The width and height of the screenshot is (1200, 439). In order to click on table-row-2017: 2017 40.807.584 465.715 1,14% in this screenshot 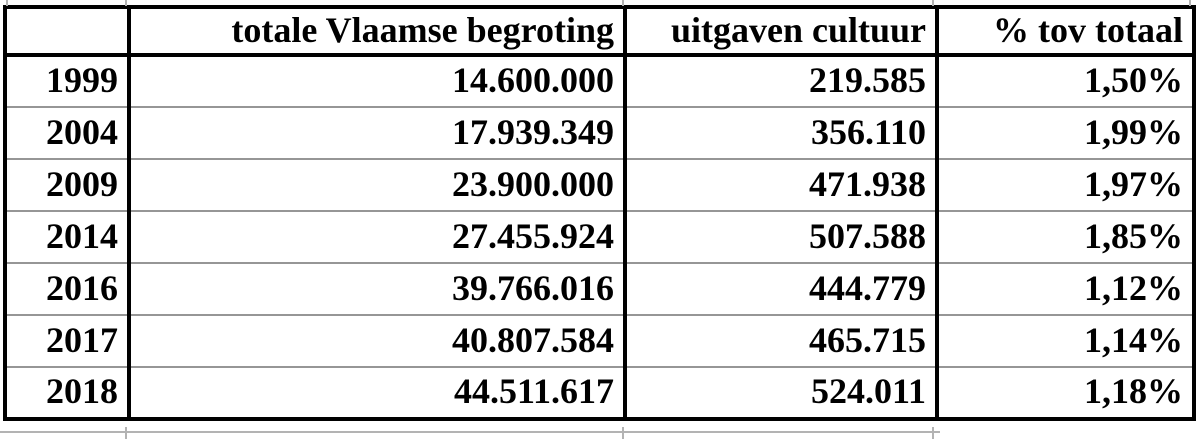, I will do `click(599, 341)`.